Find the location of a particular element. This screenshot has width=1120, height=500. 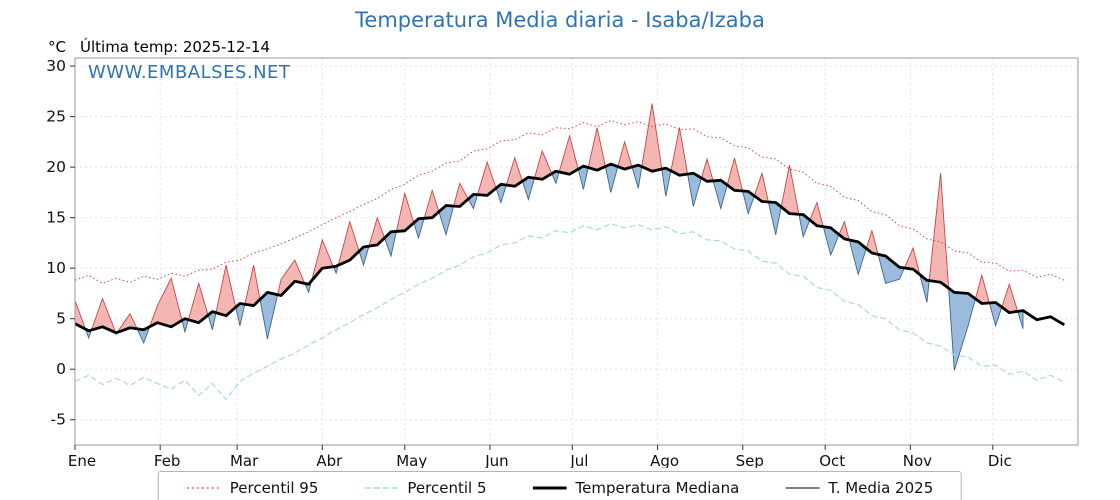

watermark-text: WWW.EMBALSES.NET is located at coordinates (189, 72).